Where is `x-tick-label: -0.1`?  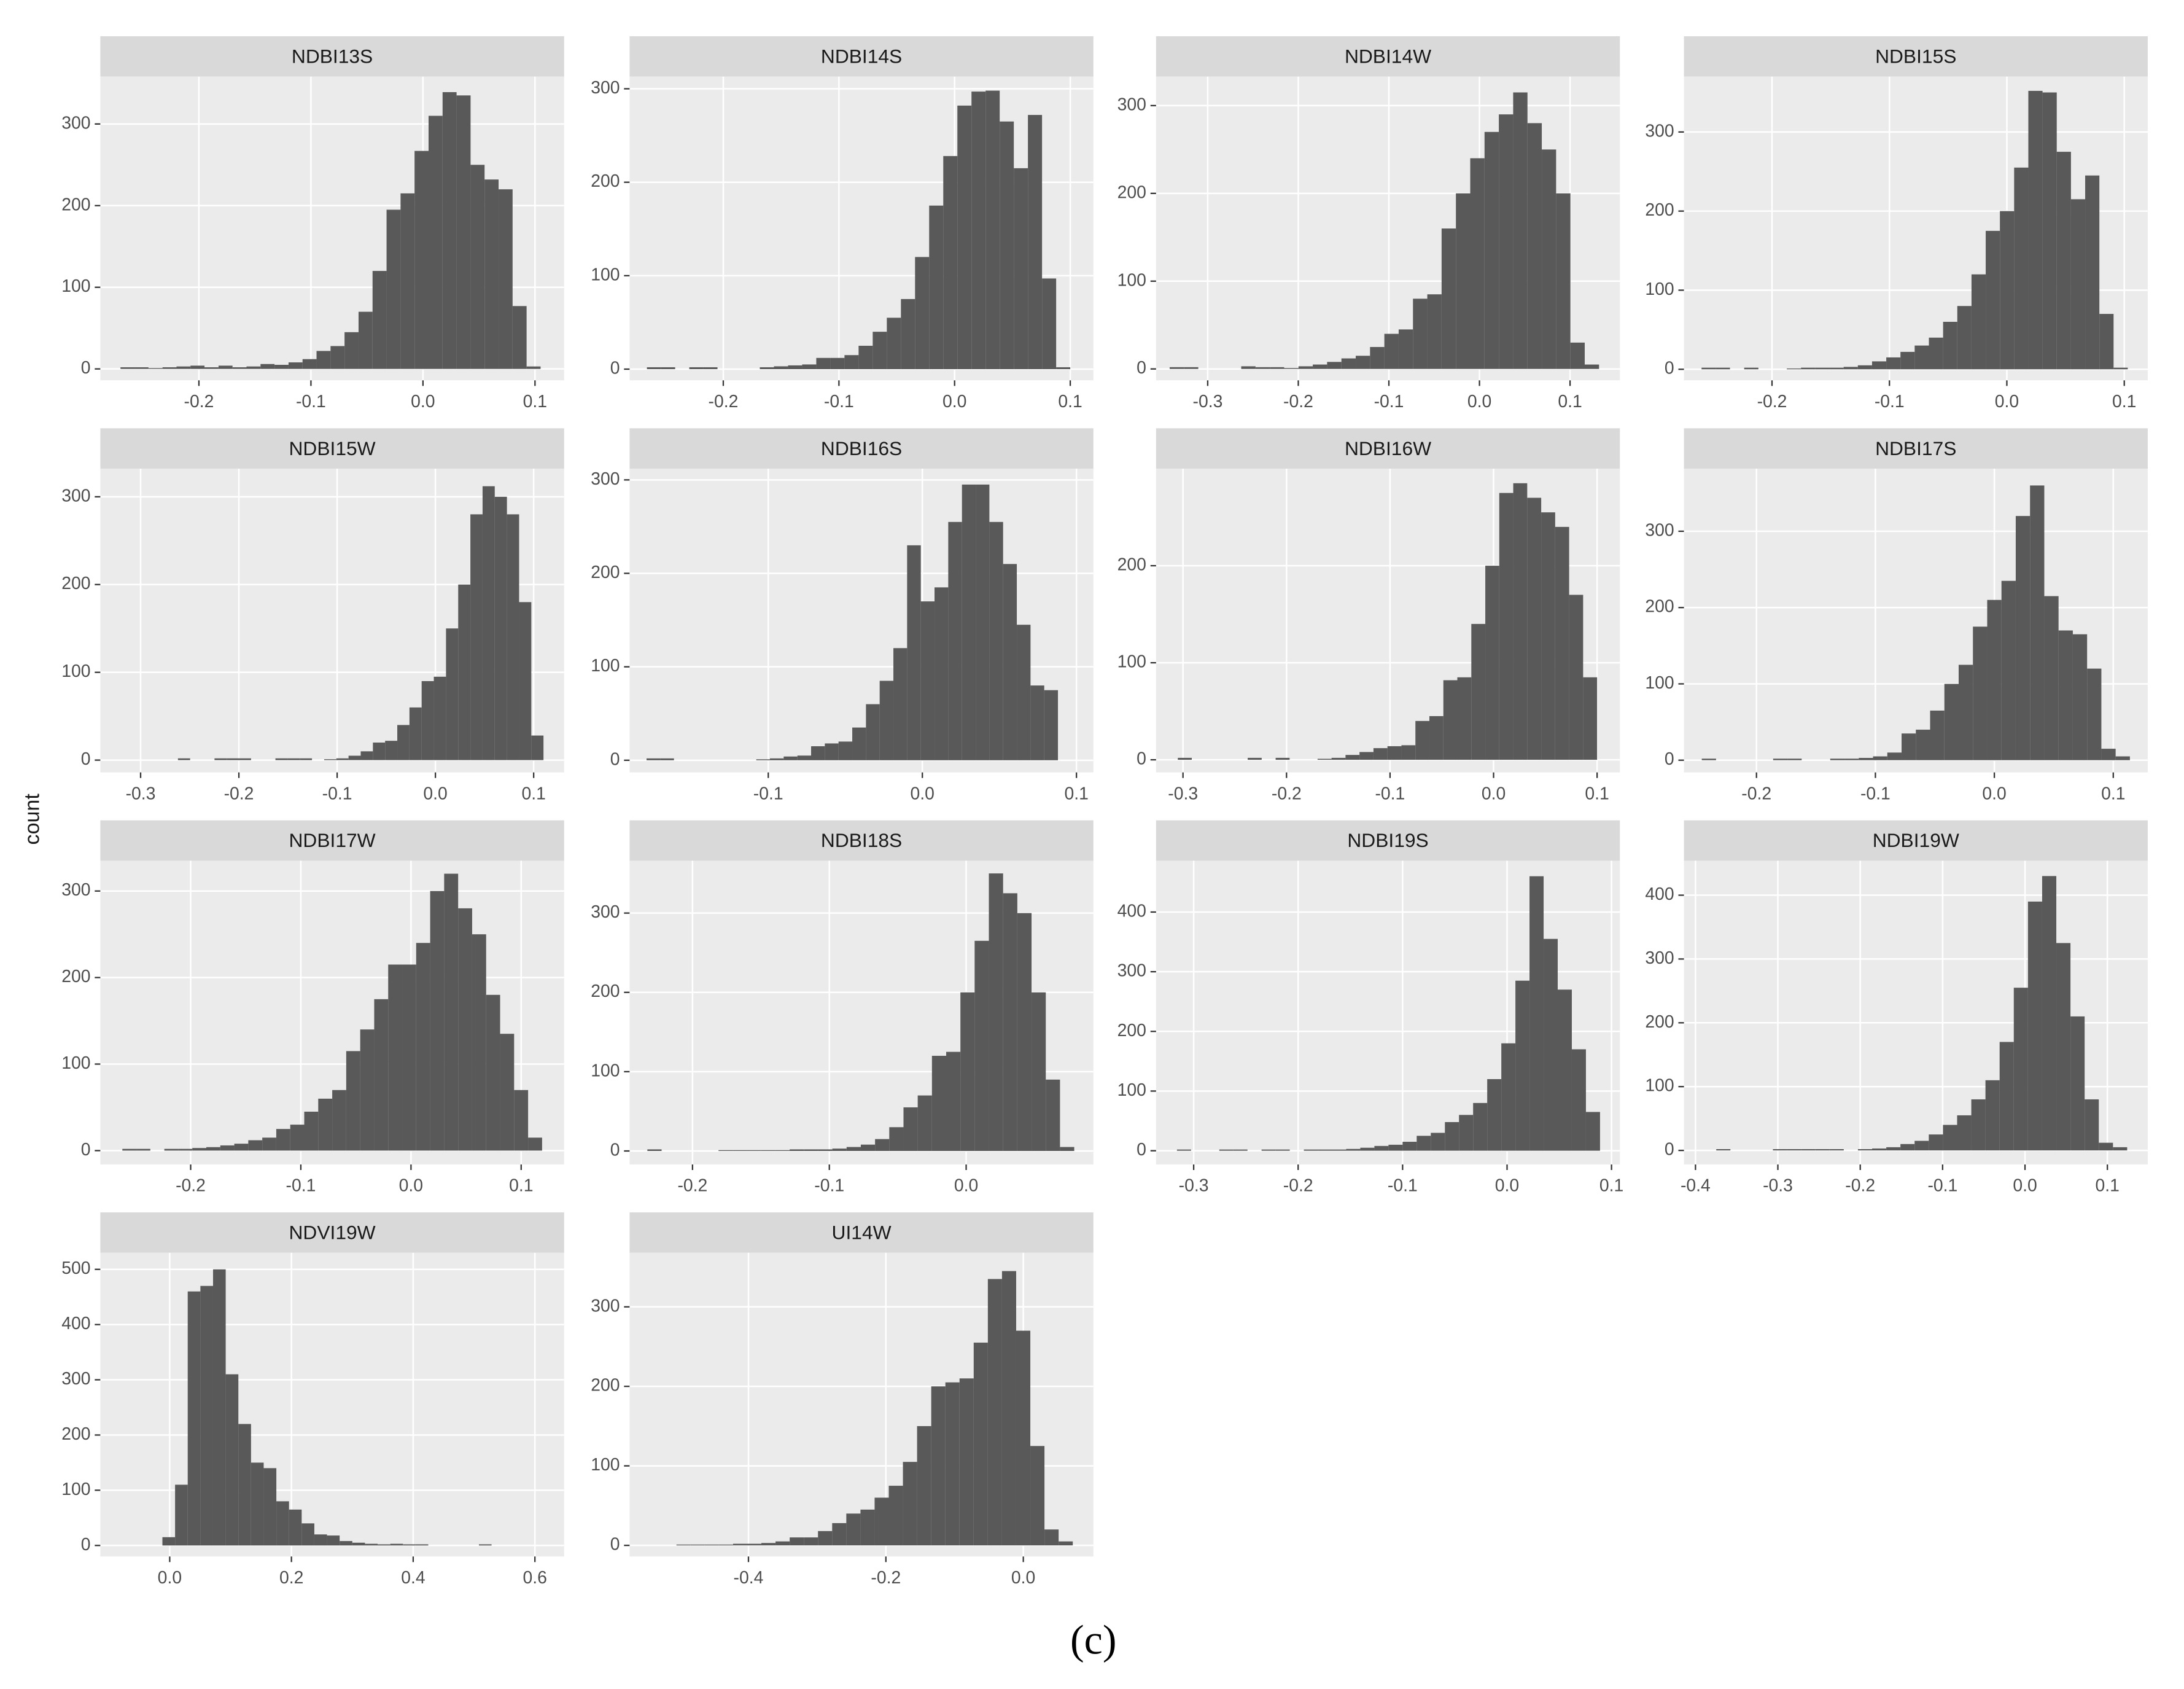 x-tick-label: -0.1 is located at coordinates (1389, 402).